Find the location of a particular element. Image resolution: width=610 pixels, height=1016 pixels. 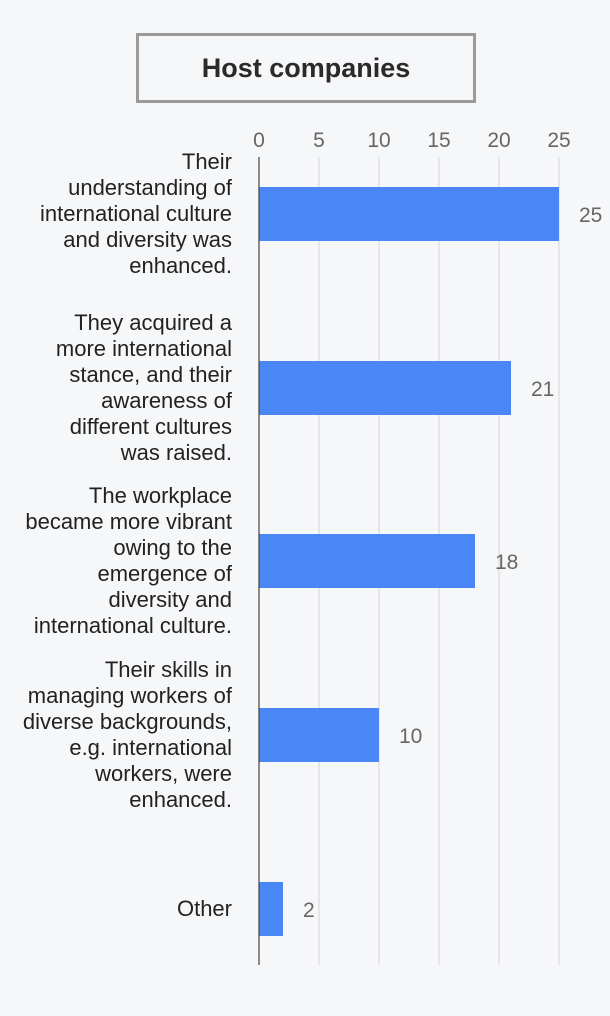

x-tick-label: 10 is located at coordinates (378, 140).